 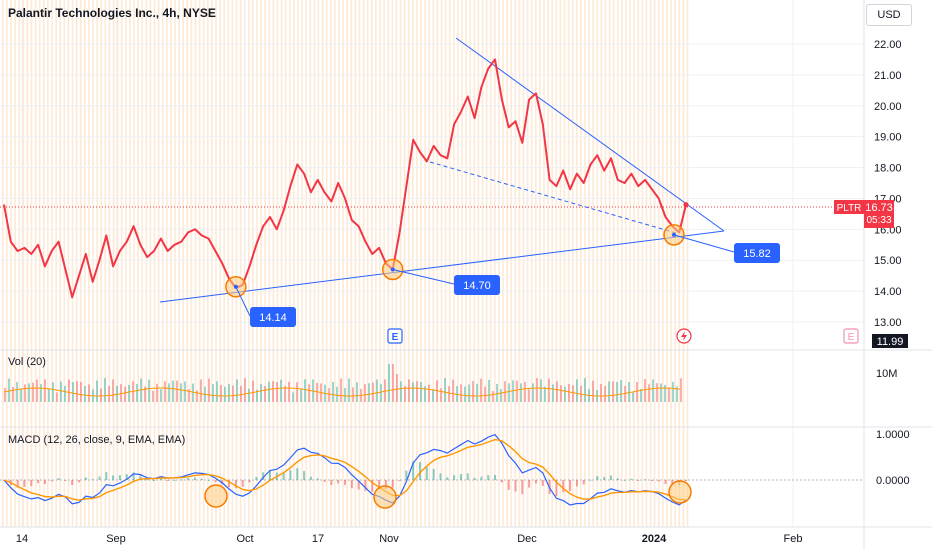 I want to click on x-tick-label: 17, so click(x=318, y=539).